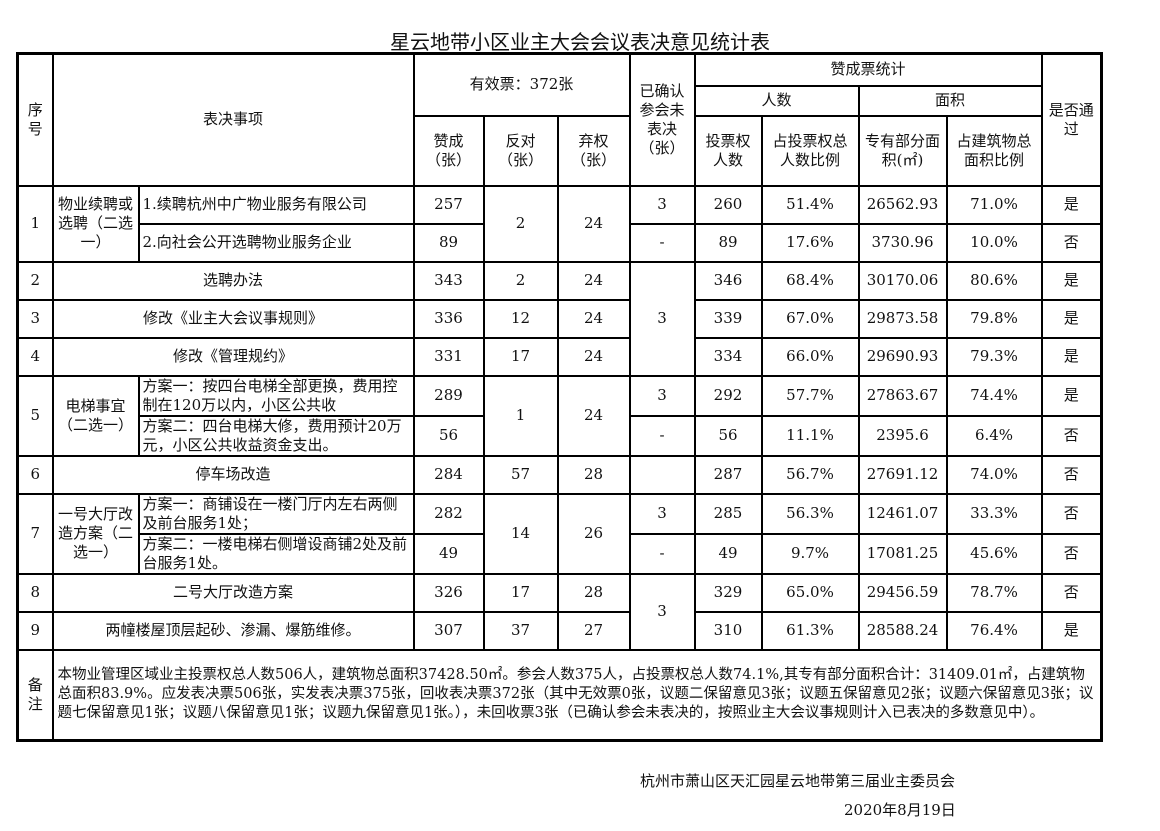 The height and width of the screenshot is (831, 1160). What do you see at coordinates (521, 84) in the screenshot?
I see `header-valid-votes: 有效票：372张` at bounding box center [521, 84].